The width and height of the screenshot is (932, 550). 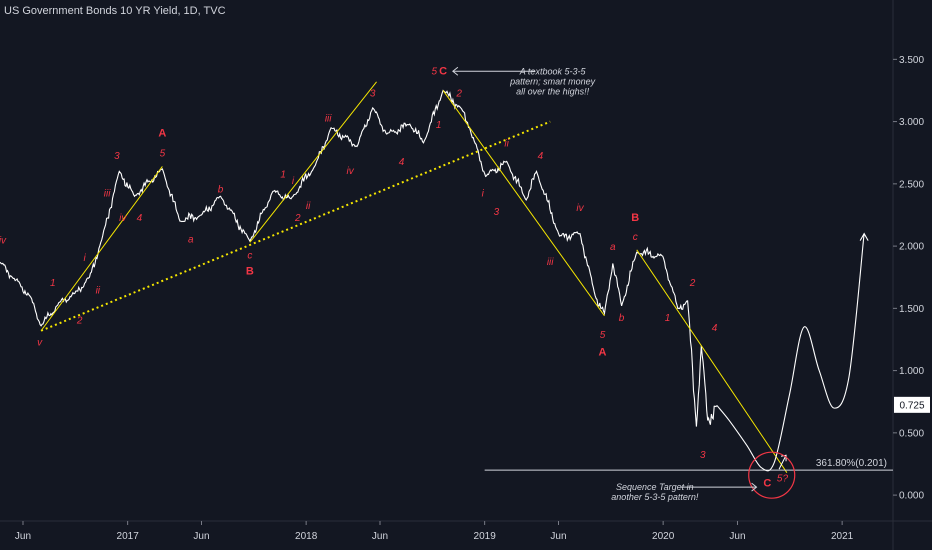 I want to click on wave-label: 5?, so click(x=783, y=478).